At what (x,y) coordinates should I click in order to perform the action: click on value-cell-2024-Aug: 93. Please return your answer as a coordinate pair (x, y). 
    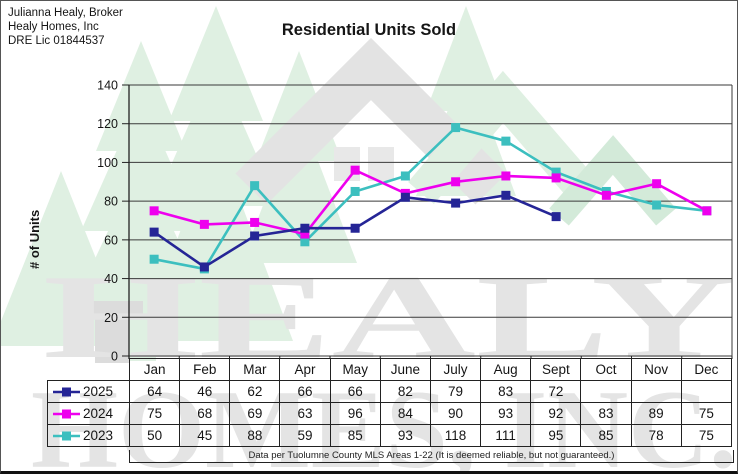
    Looking at the image, I should click on (506, 413).